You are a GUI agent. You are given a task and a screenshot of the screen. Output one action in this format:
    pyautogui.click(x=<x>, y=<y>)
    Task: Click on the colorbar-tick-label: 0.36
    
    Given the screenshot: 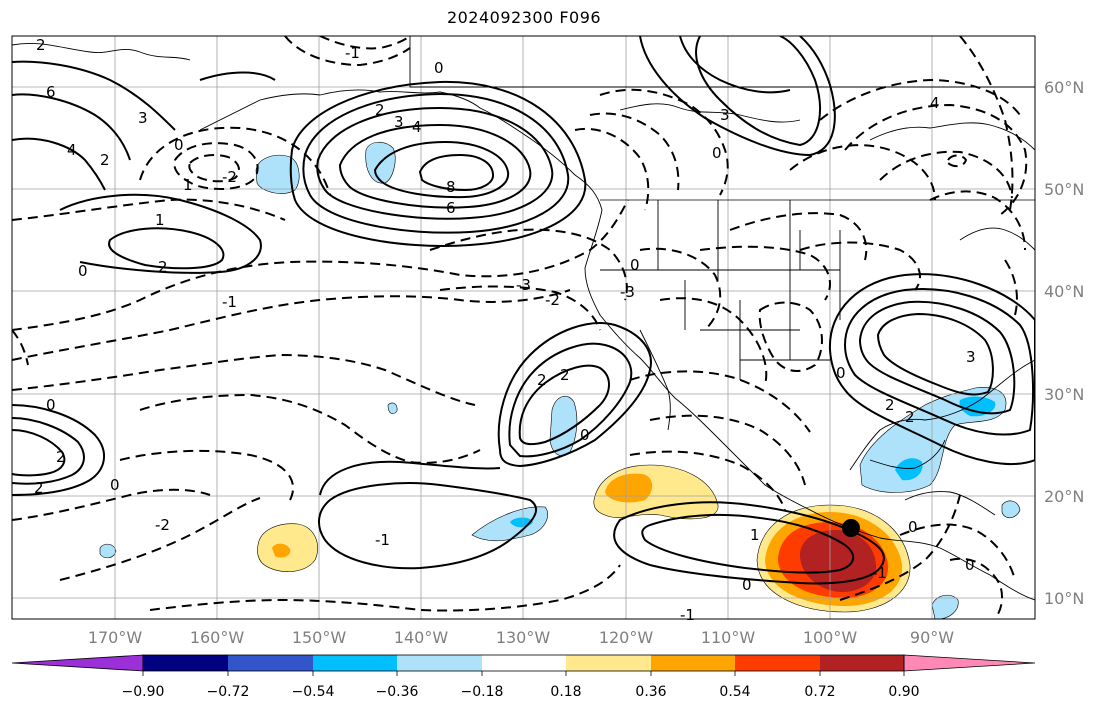 What is the action you would take?
    pyautogui.click(x=650, y=692)
    